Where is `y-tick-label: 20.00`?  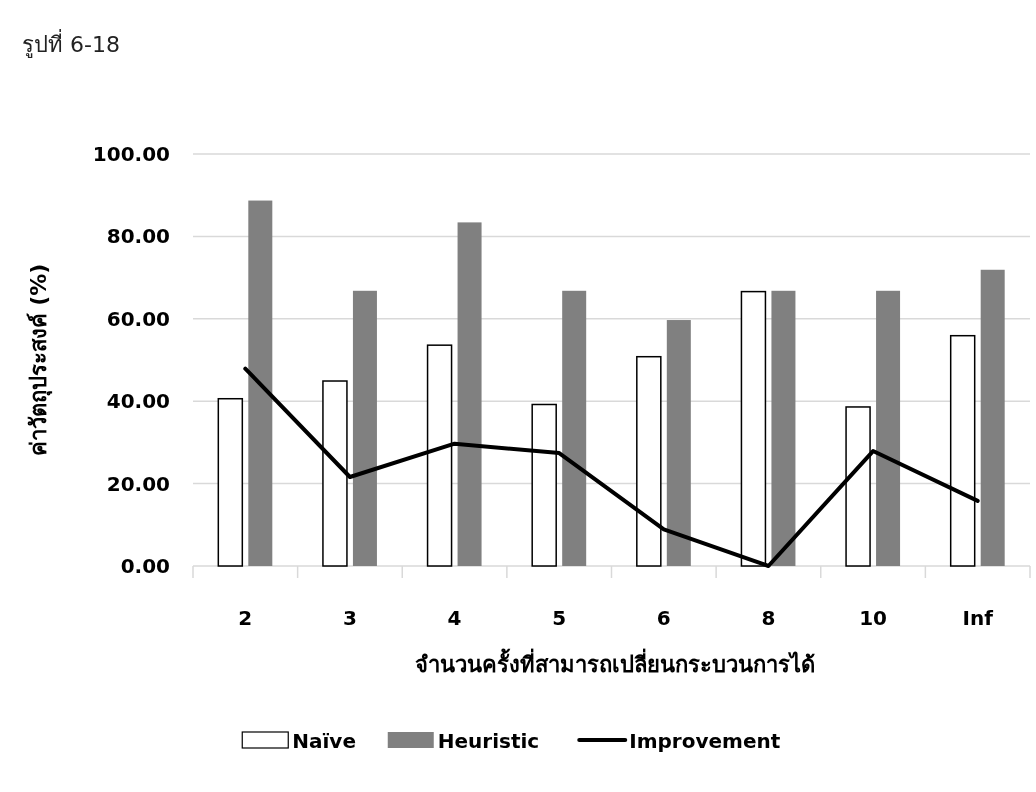
y-tick-label: 20.00 is located at coordinates (138, 483).